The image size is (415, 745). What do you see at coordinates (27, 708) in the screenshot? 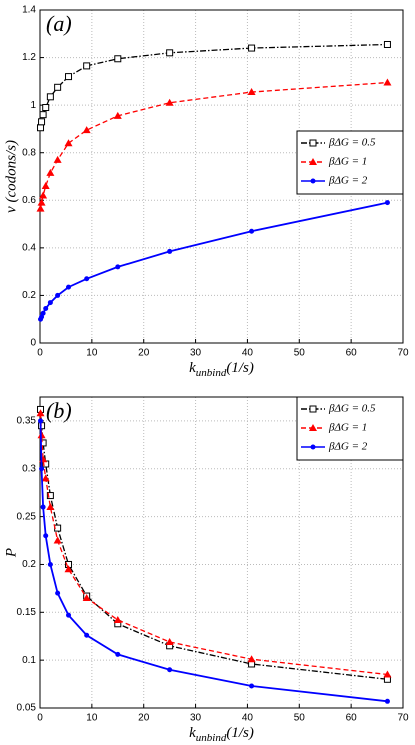
I see `y-tick-label: 0.05` at bounding box center [27, 708].